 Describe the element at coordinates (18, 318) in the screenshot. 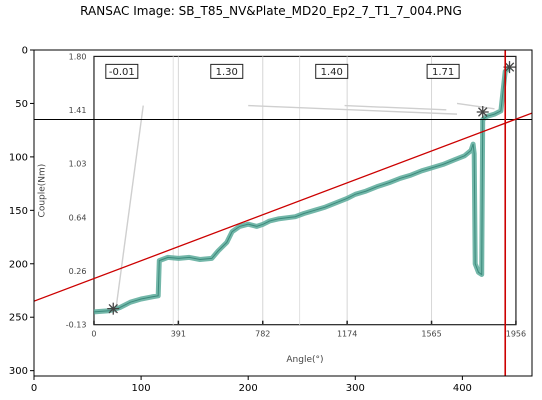

I see `y-tick-label: 250` at that location.